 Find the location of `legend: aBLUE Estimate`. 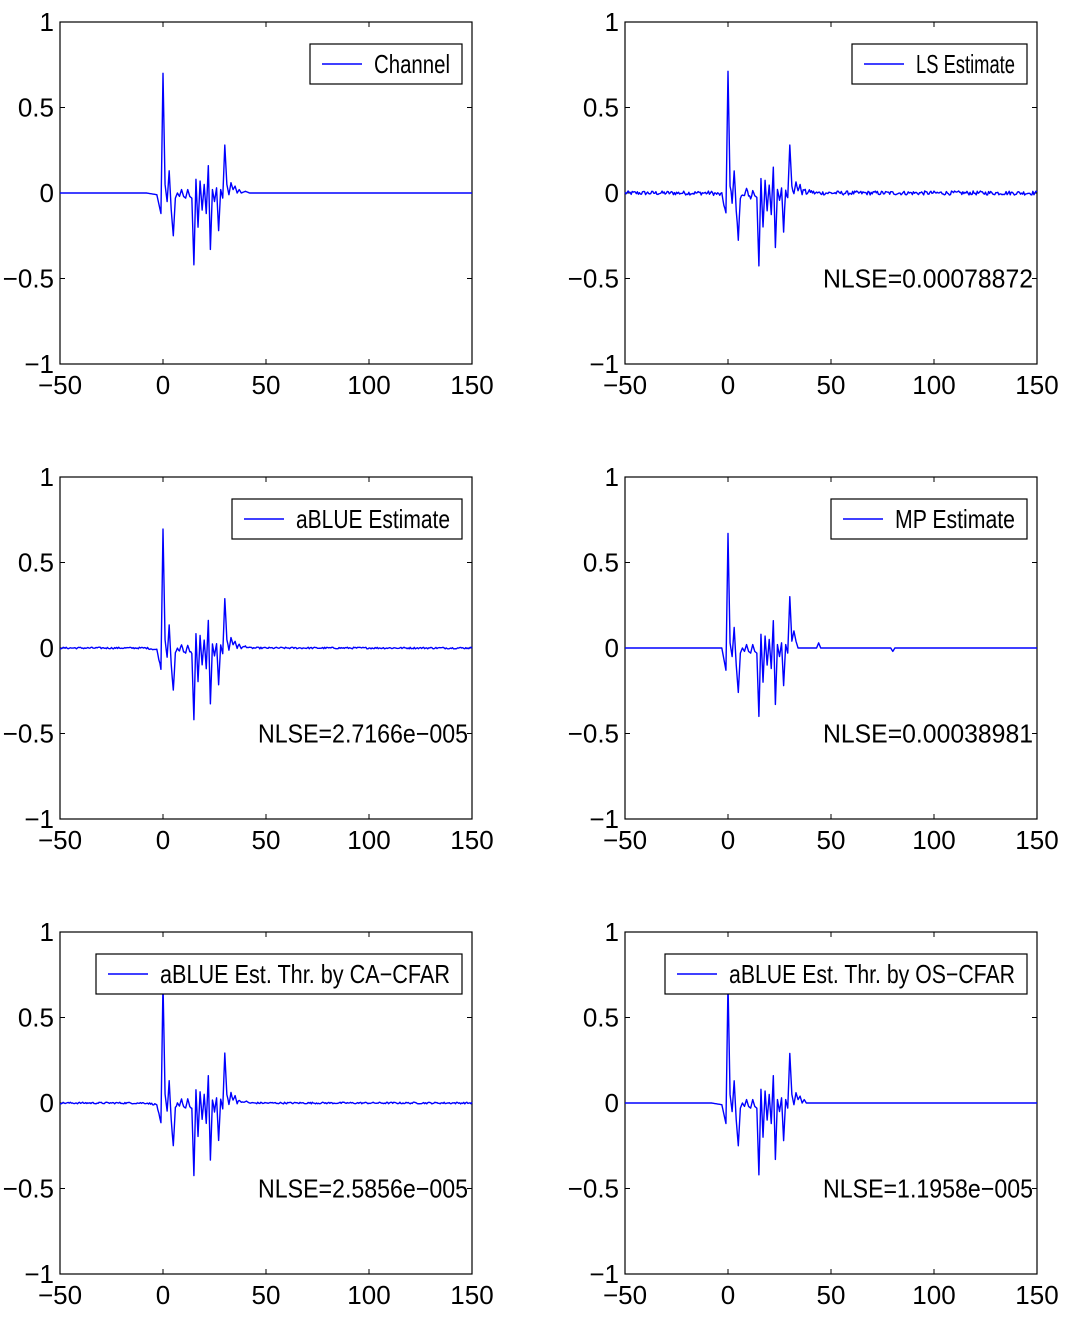

legend: aBLUE Estimate is located at coordinates (347, 519).